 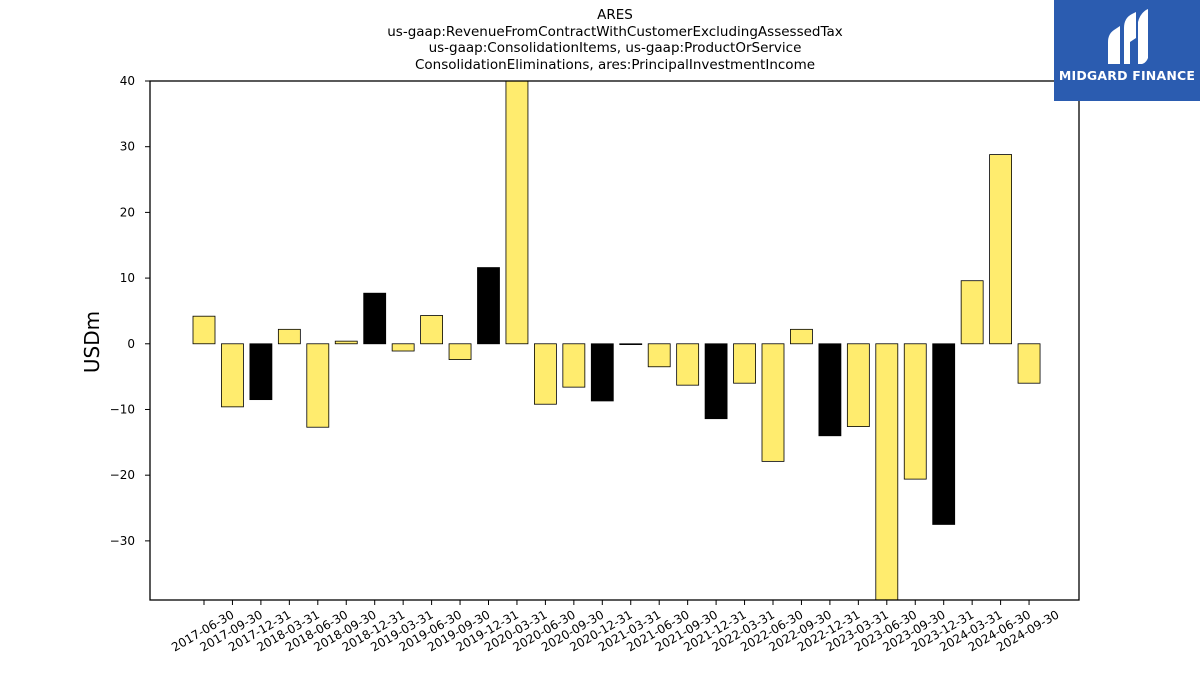 What do you see at coordinates (122, 475) in the screenshot?
I see `y-tick-label: −20` at bounding box center [122, 475].